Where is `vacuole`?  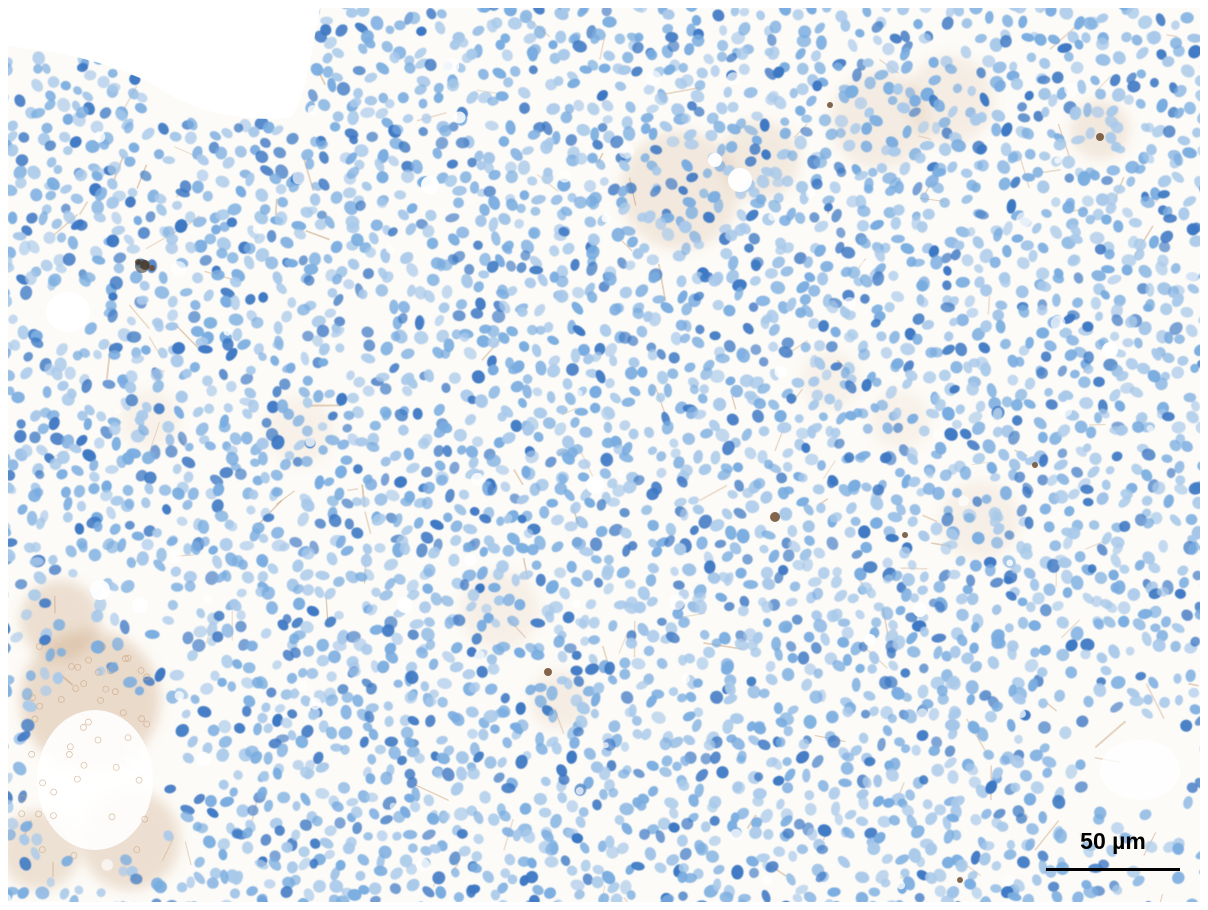 vacuole is located at coordinates (405, 605).